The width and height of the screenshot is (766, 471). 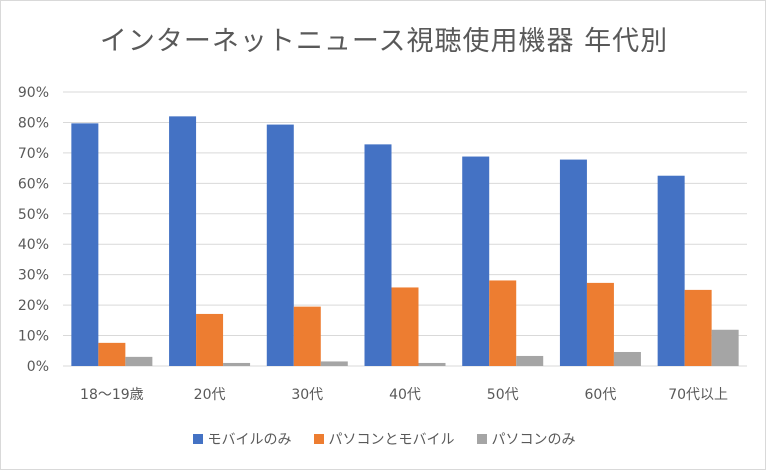 What do you see at coordinates (698, 395) in the screenshot?
I see `x-tick-label: 70代以上` at bounding box center [698, 395].